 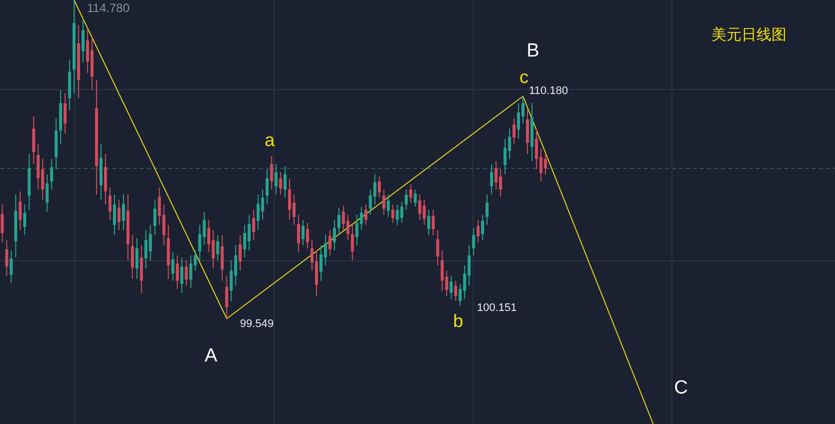 I want to click on annotation: 99.549, so click(x=257, y=324).